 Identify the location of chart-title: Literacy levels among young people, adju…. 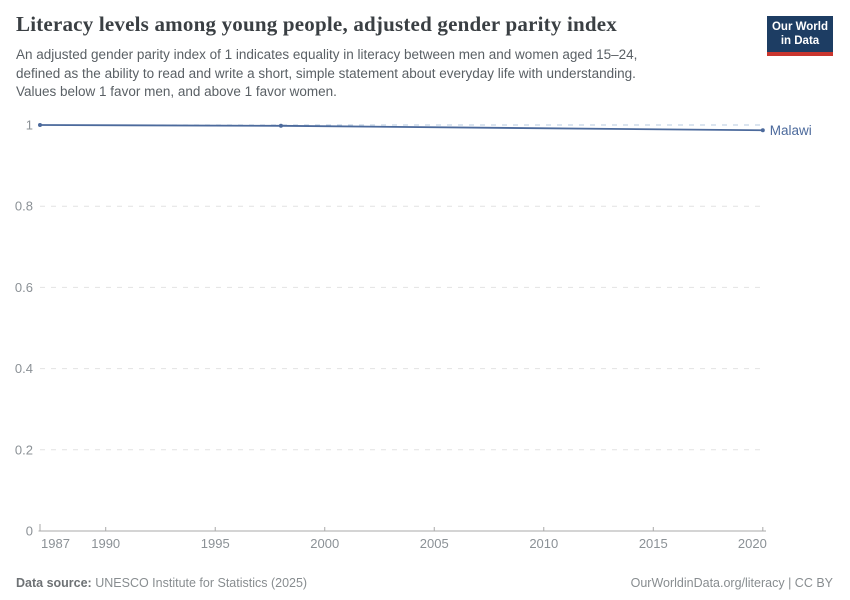
(316, 24).